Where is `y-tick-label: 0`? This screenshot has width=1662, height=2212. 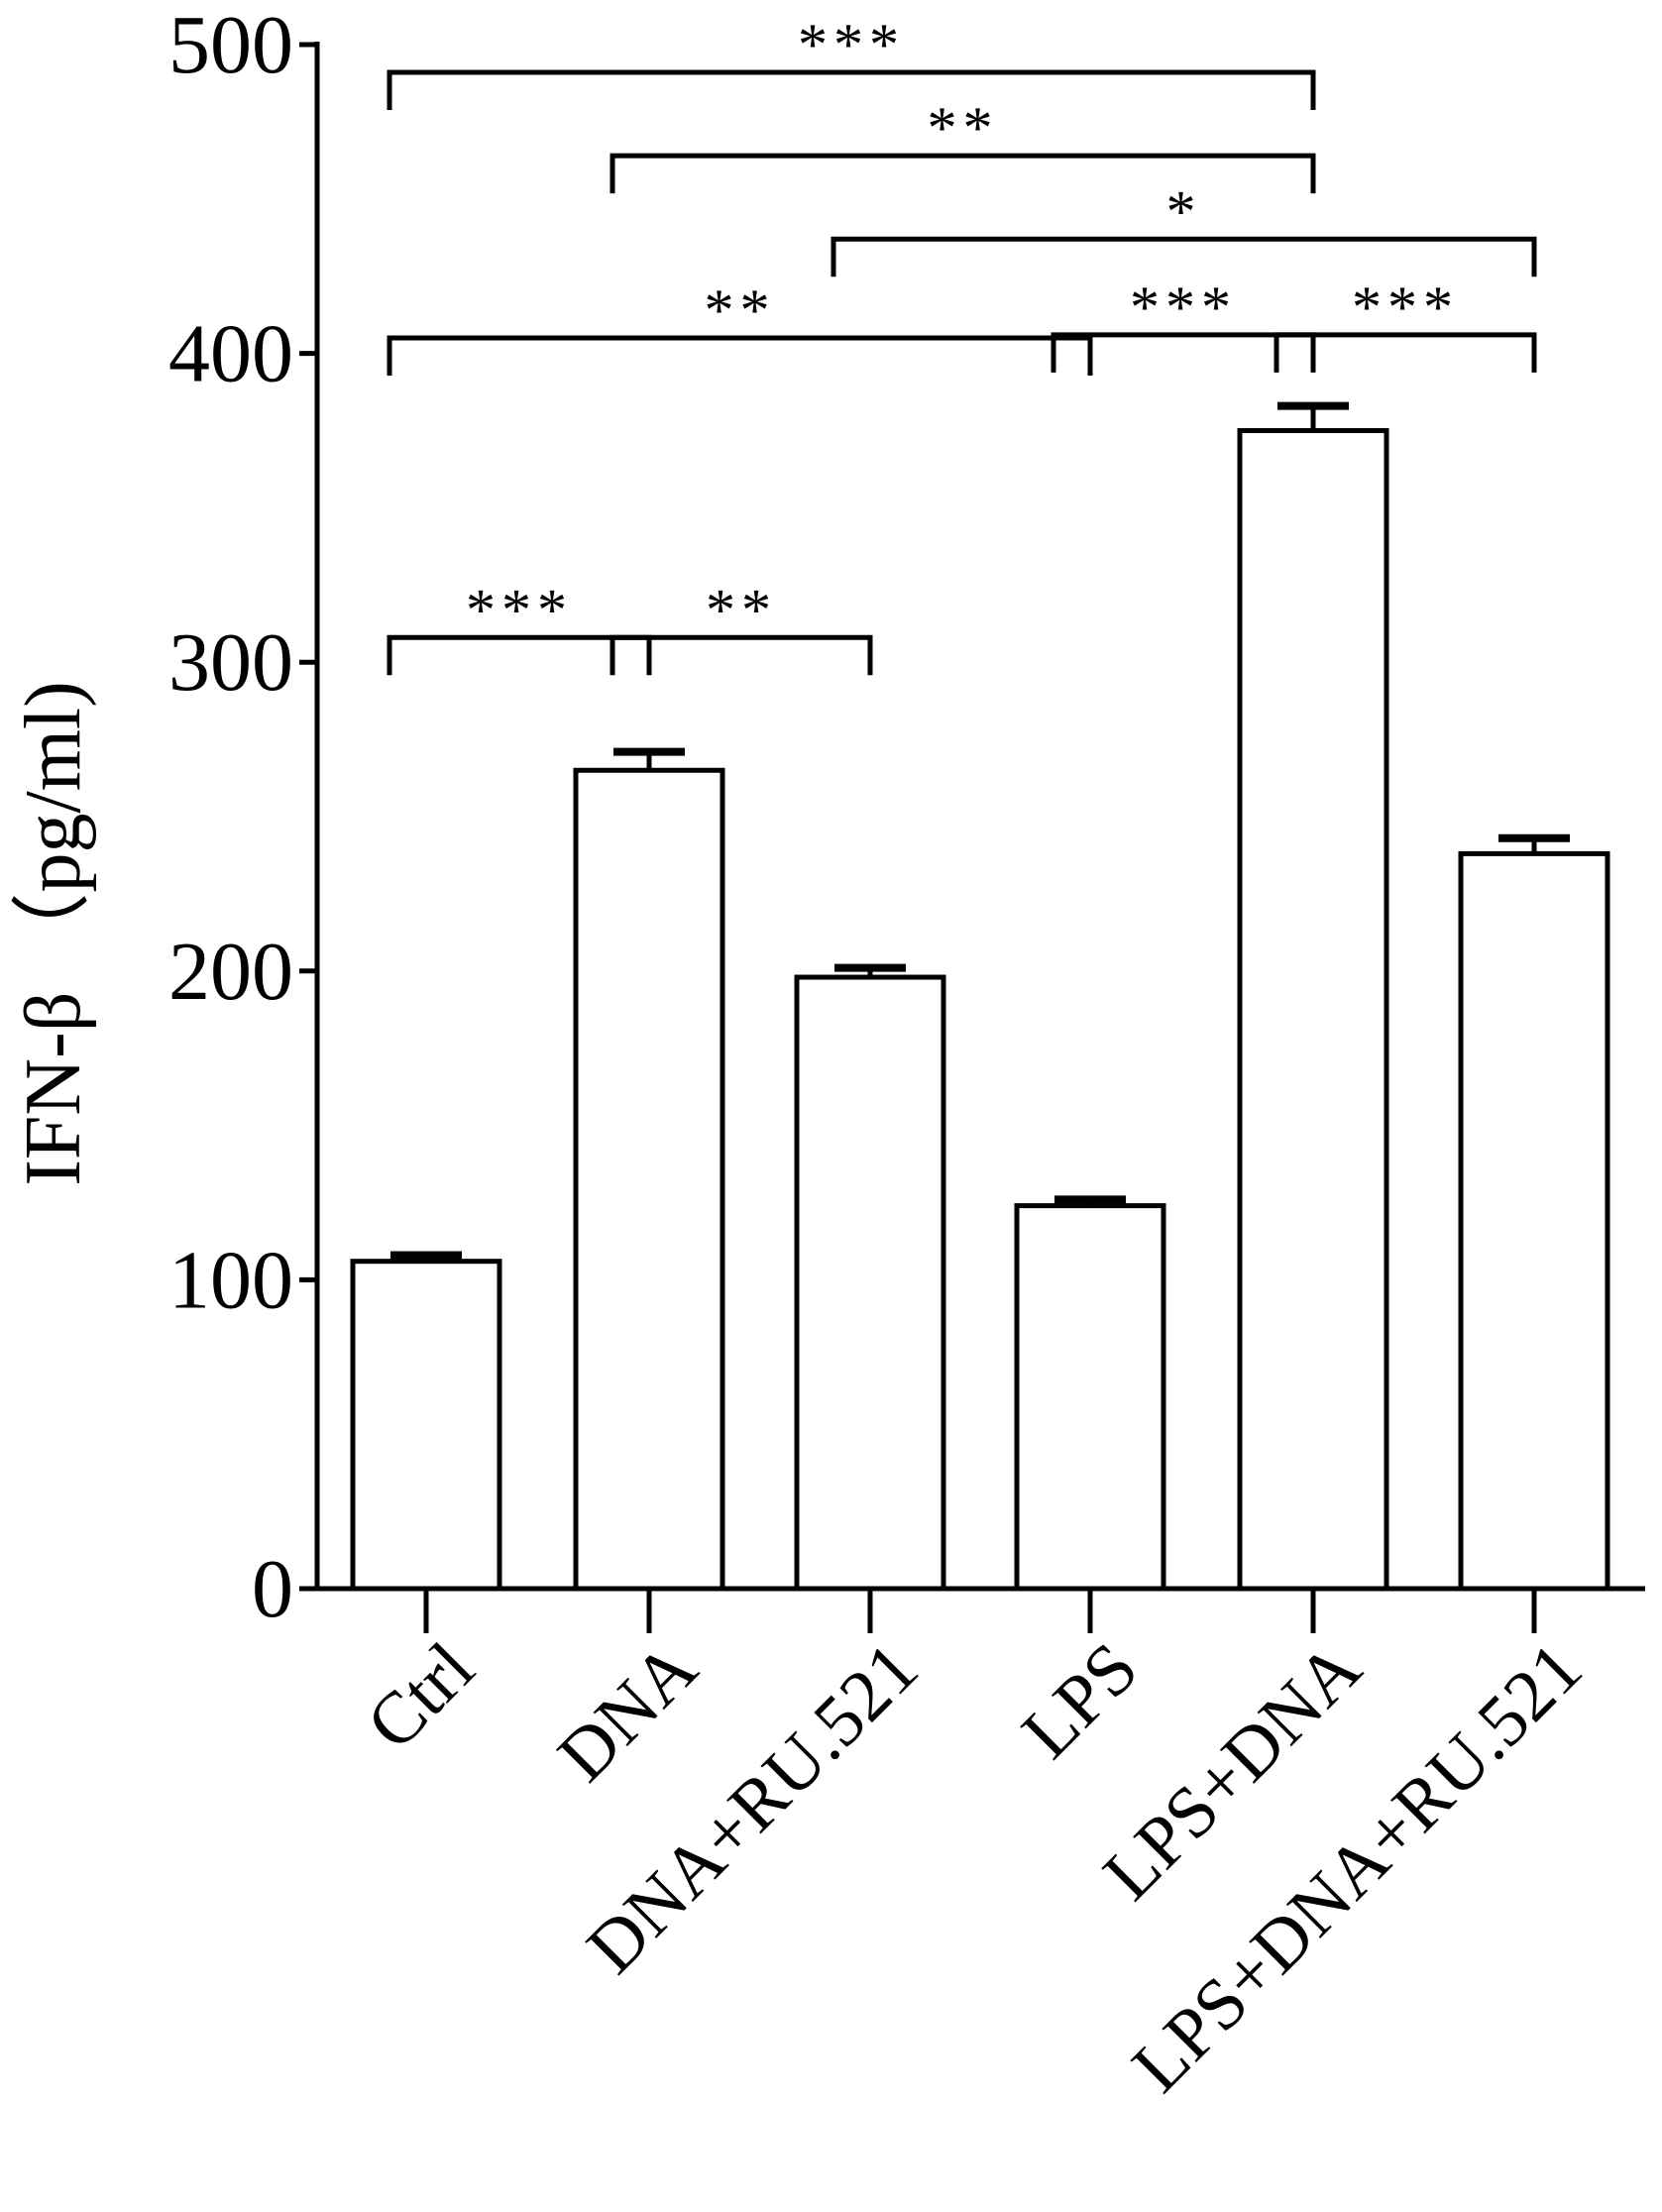 y-tick-label: 0 is located at coordinates (272, 1589).